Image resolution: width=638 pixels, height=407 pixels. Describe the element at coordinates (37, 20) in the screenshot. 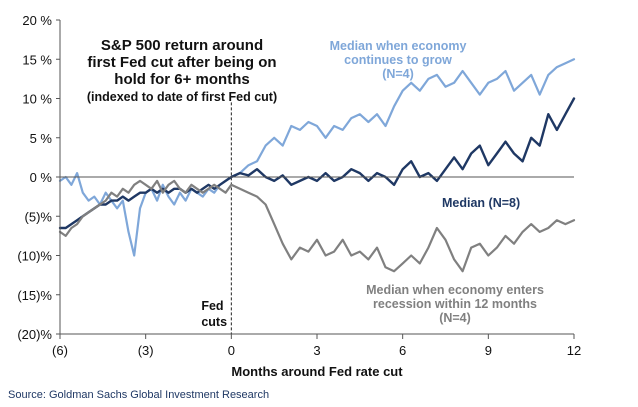

I see `y-tick-label: 20 %` at that location.